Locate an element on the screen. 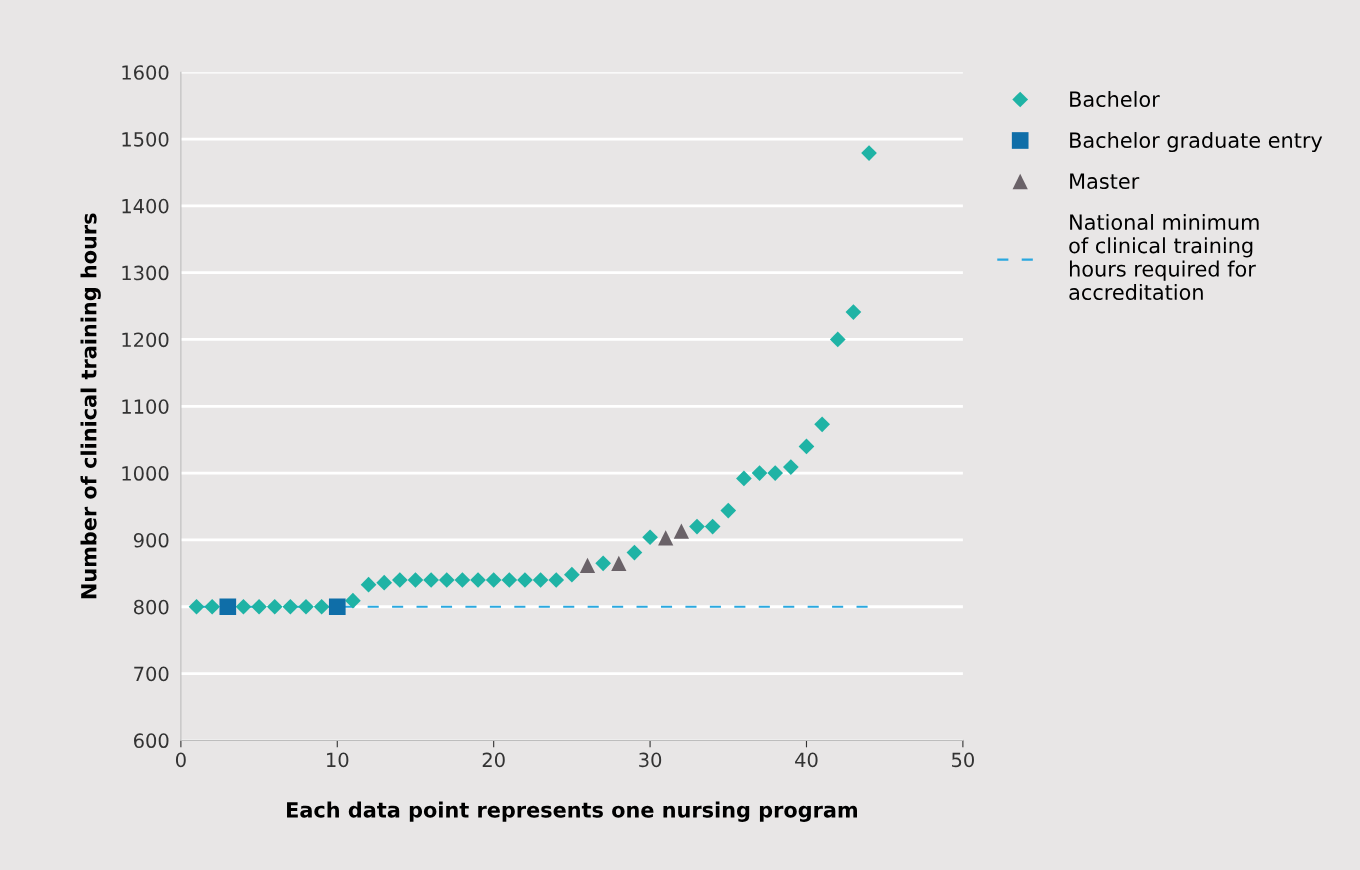  x-tick-label: 10 is located at coordinates (338, 760).